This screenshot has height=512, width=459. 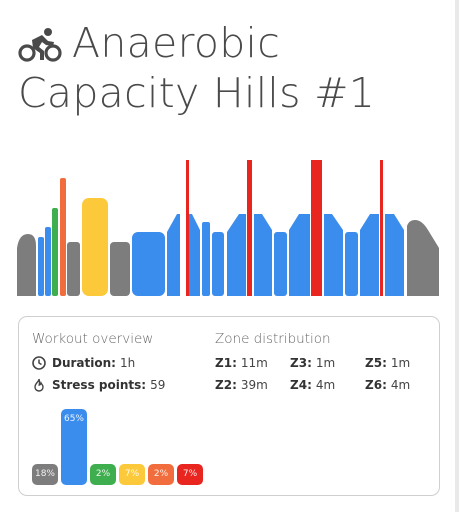 What do you see at coordinates (254, 363) in the screenshot?
I see `zone-z1-value: 11m` at bounding box center [254, 363].